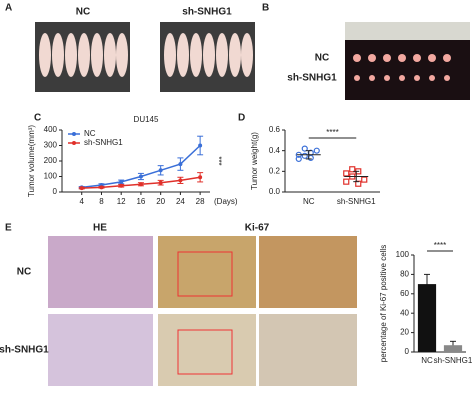 This screenshot has height=396, width=474. Describe the element at coordinates (404, 293) in the screenshot. I see `y-tick-label: 60` at that location.